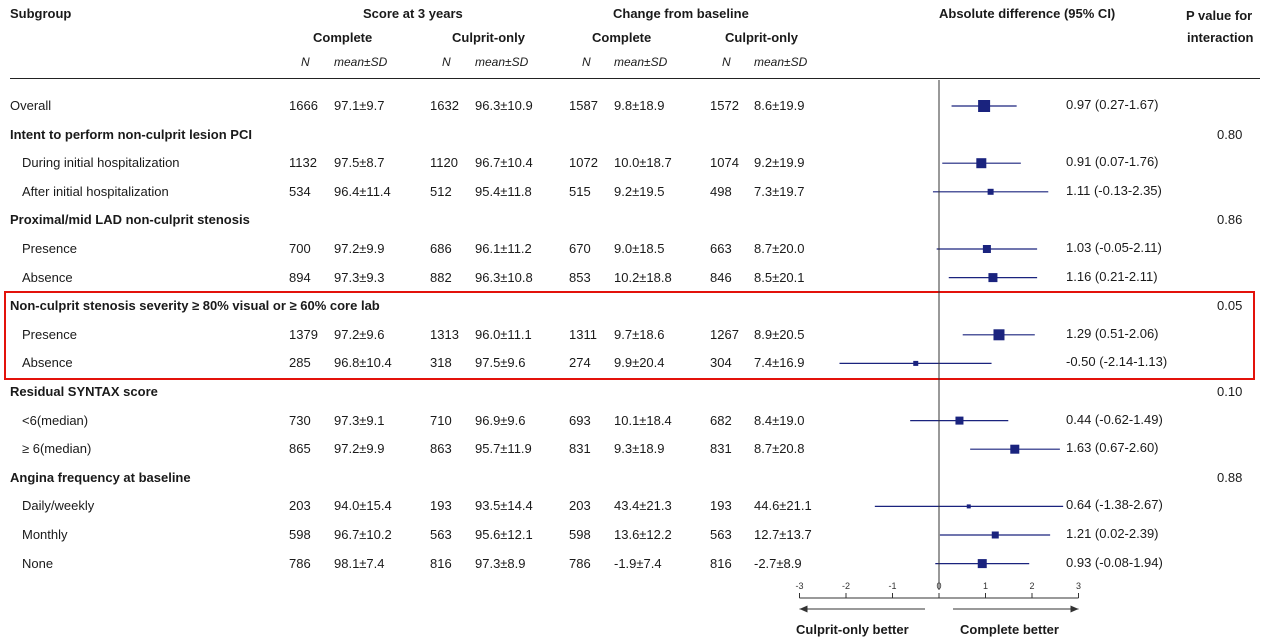 This screenshot has height=642, width=1268. What do you see at coordinates (1219, 15) in the screenshot?
I see `header-p-value-line1: P value for` at bounding box center [1219, 15].